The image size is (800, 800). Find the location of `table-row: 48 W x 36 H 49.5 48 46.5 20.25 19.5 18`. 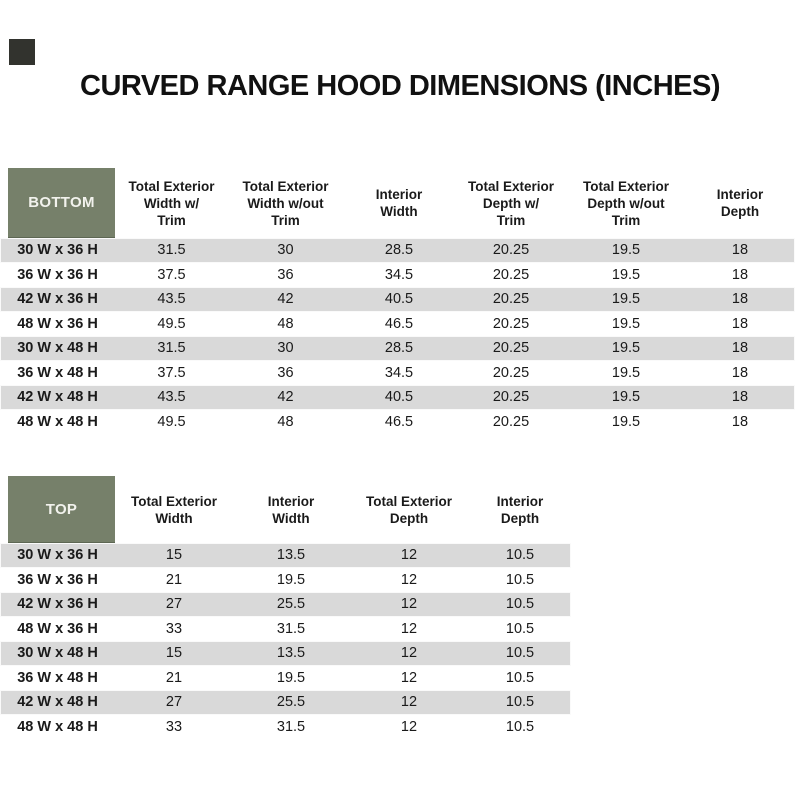

table-row: 48 W x 36 H 49.5 48 46.5 20.25 19.5 18 is located at coordinates (397, 324).